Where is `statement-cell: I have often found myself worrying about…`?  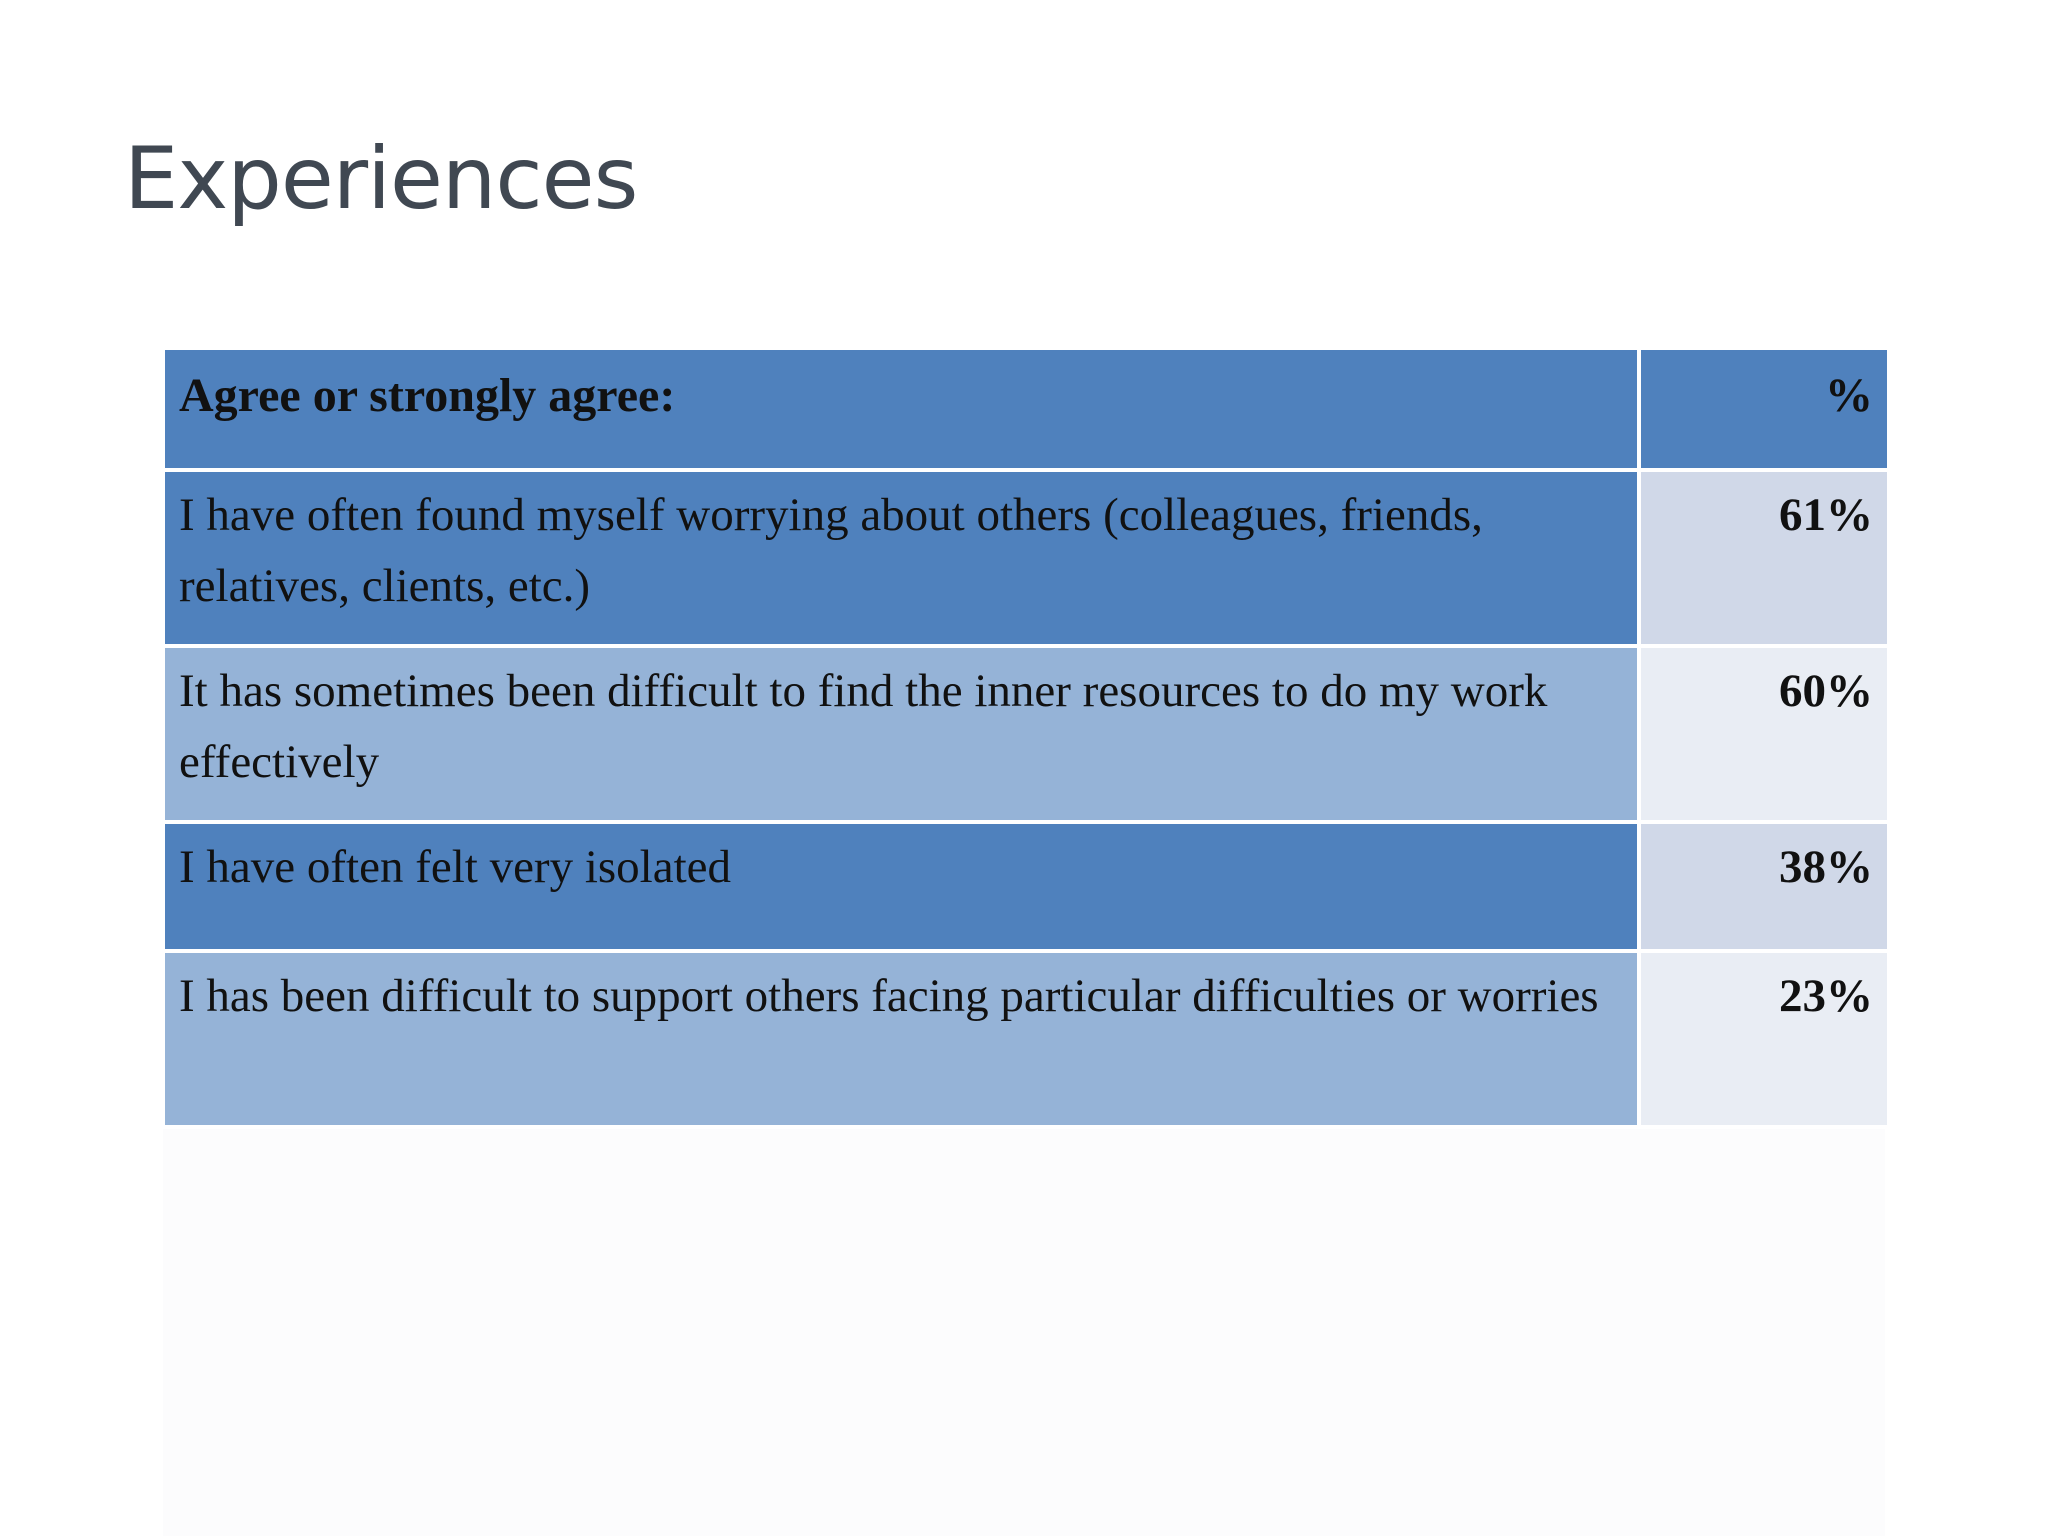 statement-cell: I have often found myself worrying about… is located at coordinates (901, 558).